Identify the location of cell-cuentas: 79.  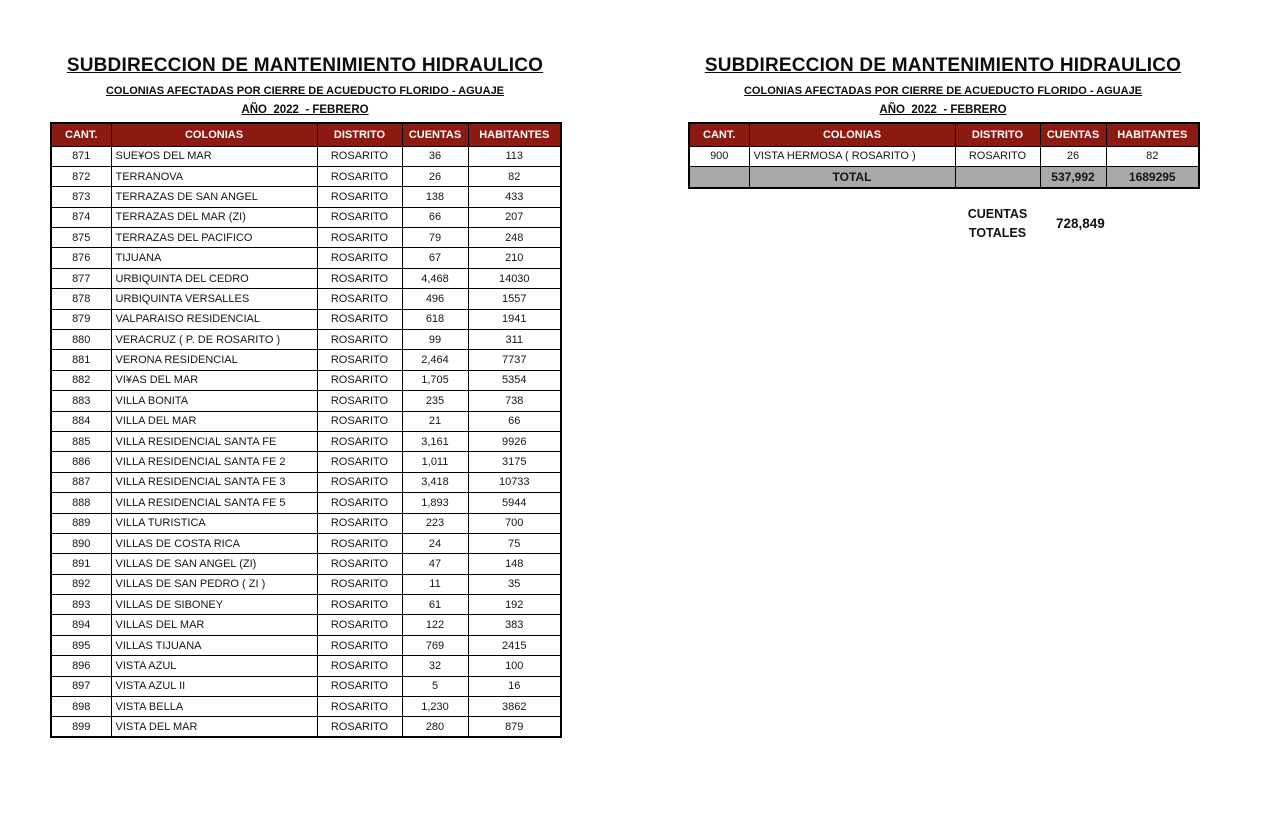
(435, 238).